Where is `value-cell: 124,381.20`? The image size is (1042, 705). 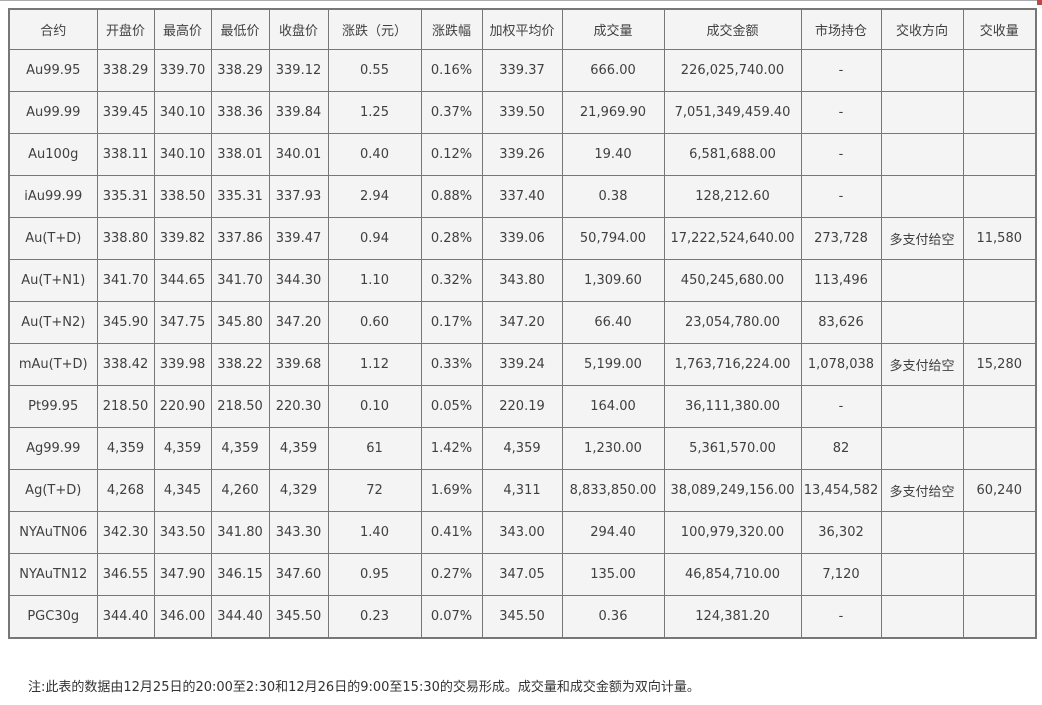
value-cell: 124,381.20 is located at coordinates (732, 617).